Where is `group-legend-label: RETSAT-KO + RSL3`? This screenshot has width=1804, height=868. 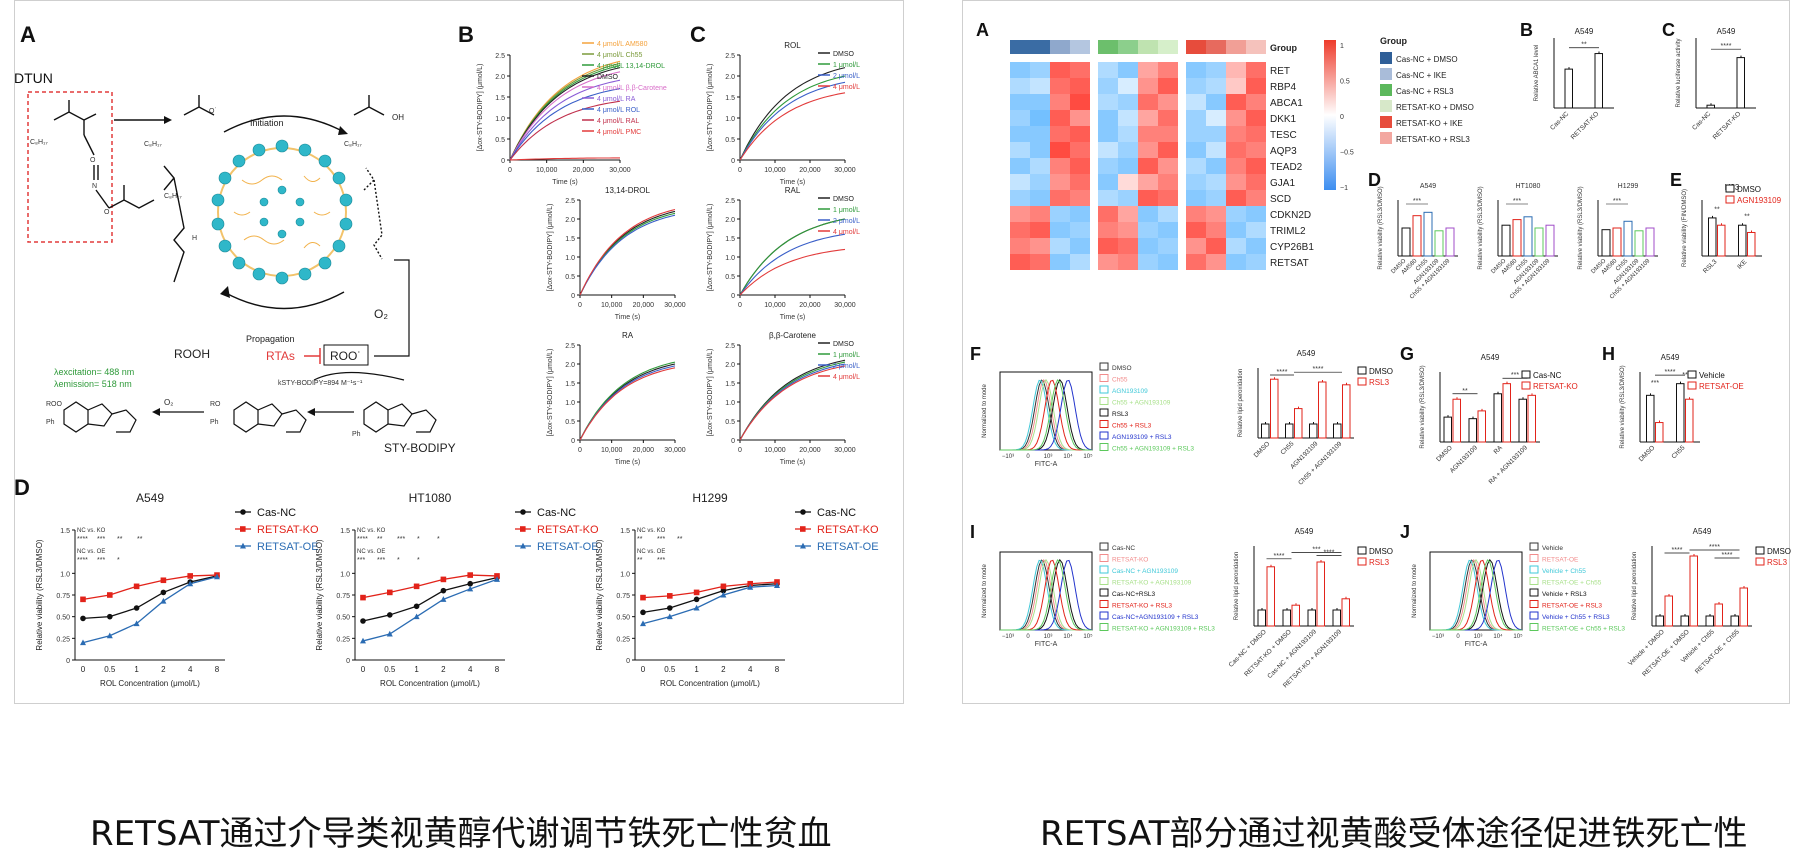
group-legend-label: RETSAT-KO + RSL3 is located at coordinates (1433, 139).